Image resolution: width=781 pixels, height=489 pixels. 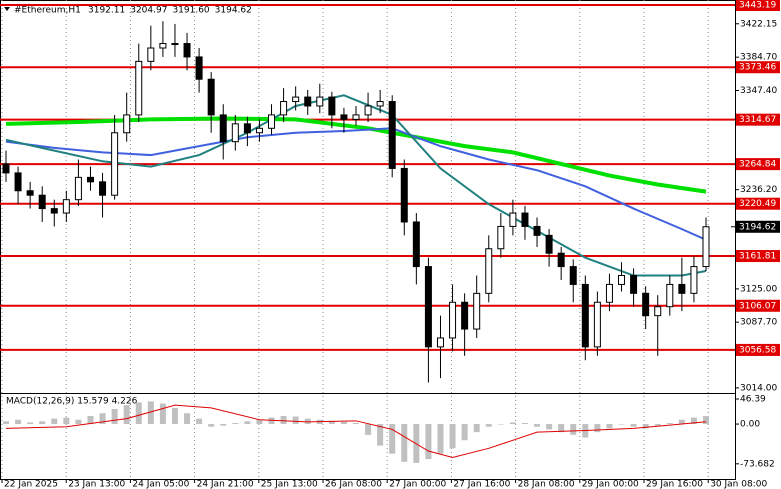 What do you see at coordinates (96, 484) in the screenshot?
I see `x-tick-label: 23 Jan 13:00` at bounding box center [96, 484].